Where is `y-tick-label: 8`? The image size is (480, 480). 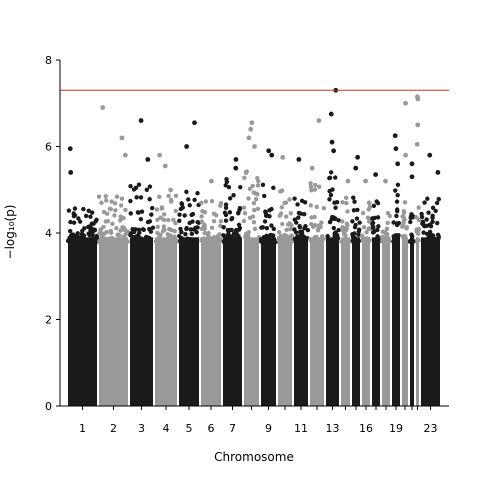 y-tick-label: 8 is located at coordinates (48, 60).